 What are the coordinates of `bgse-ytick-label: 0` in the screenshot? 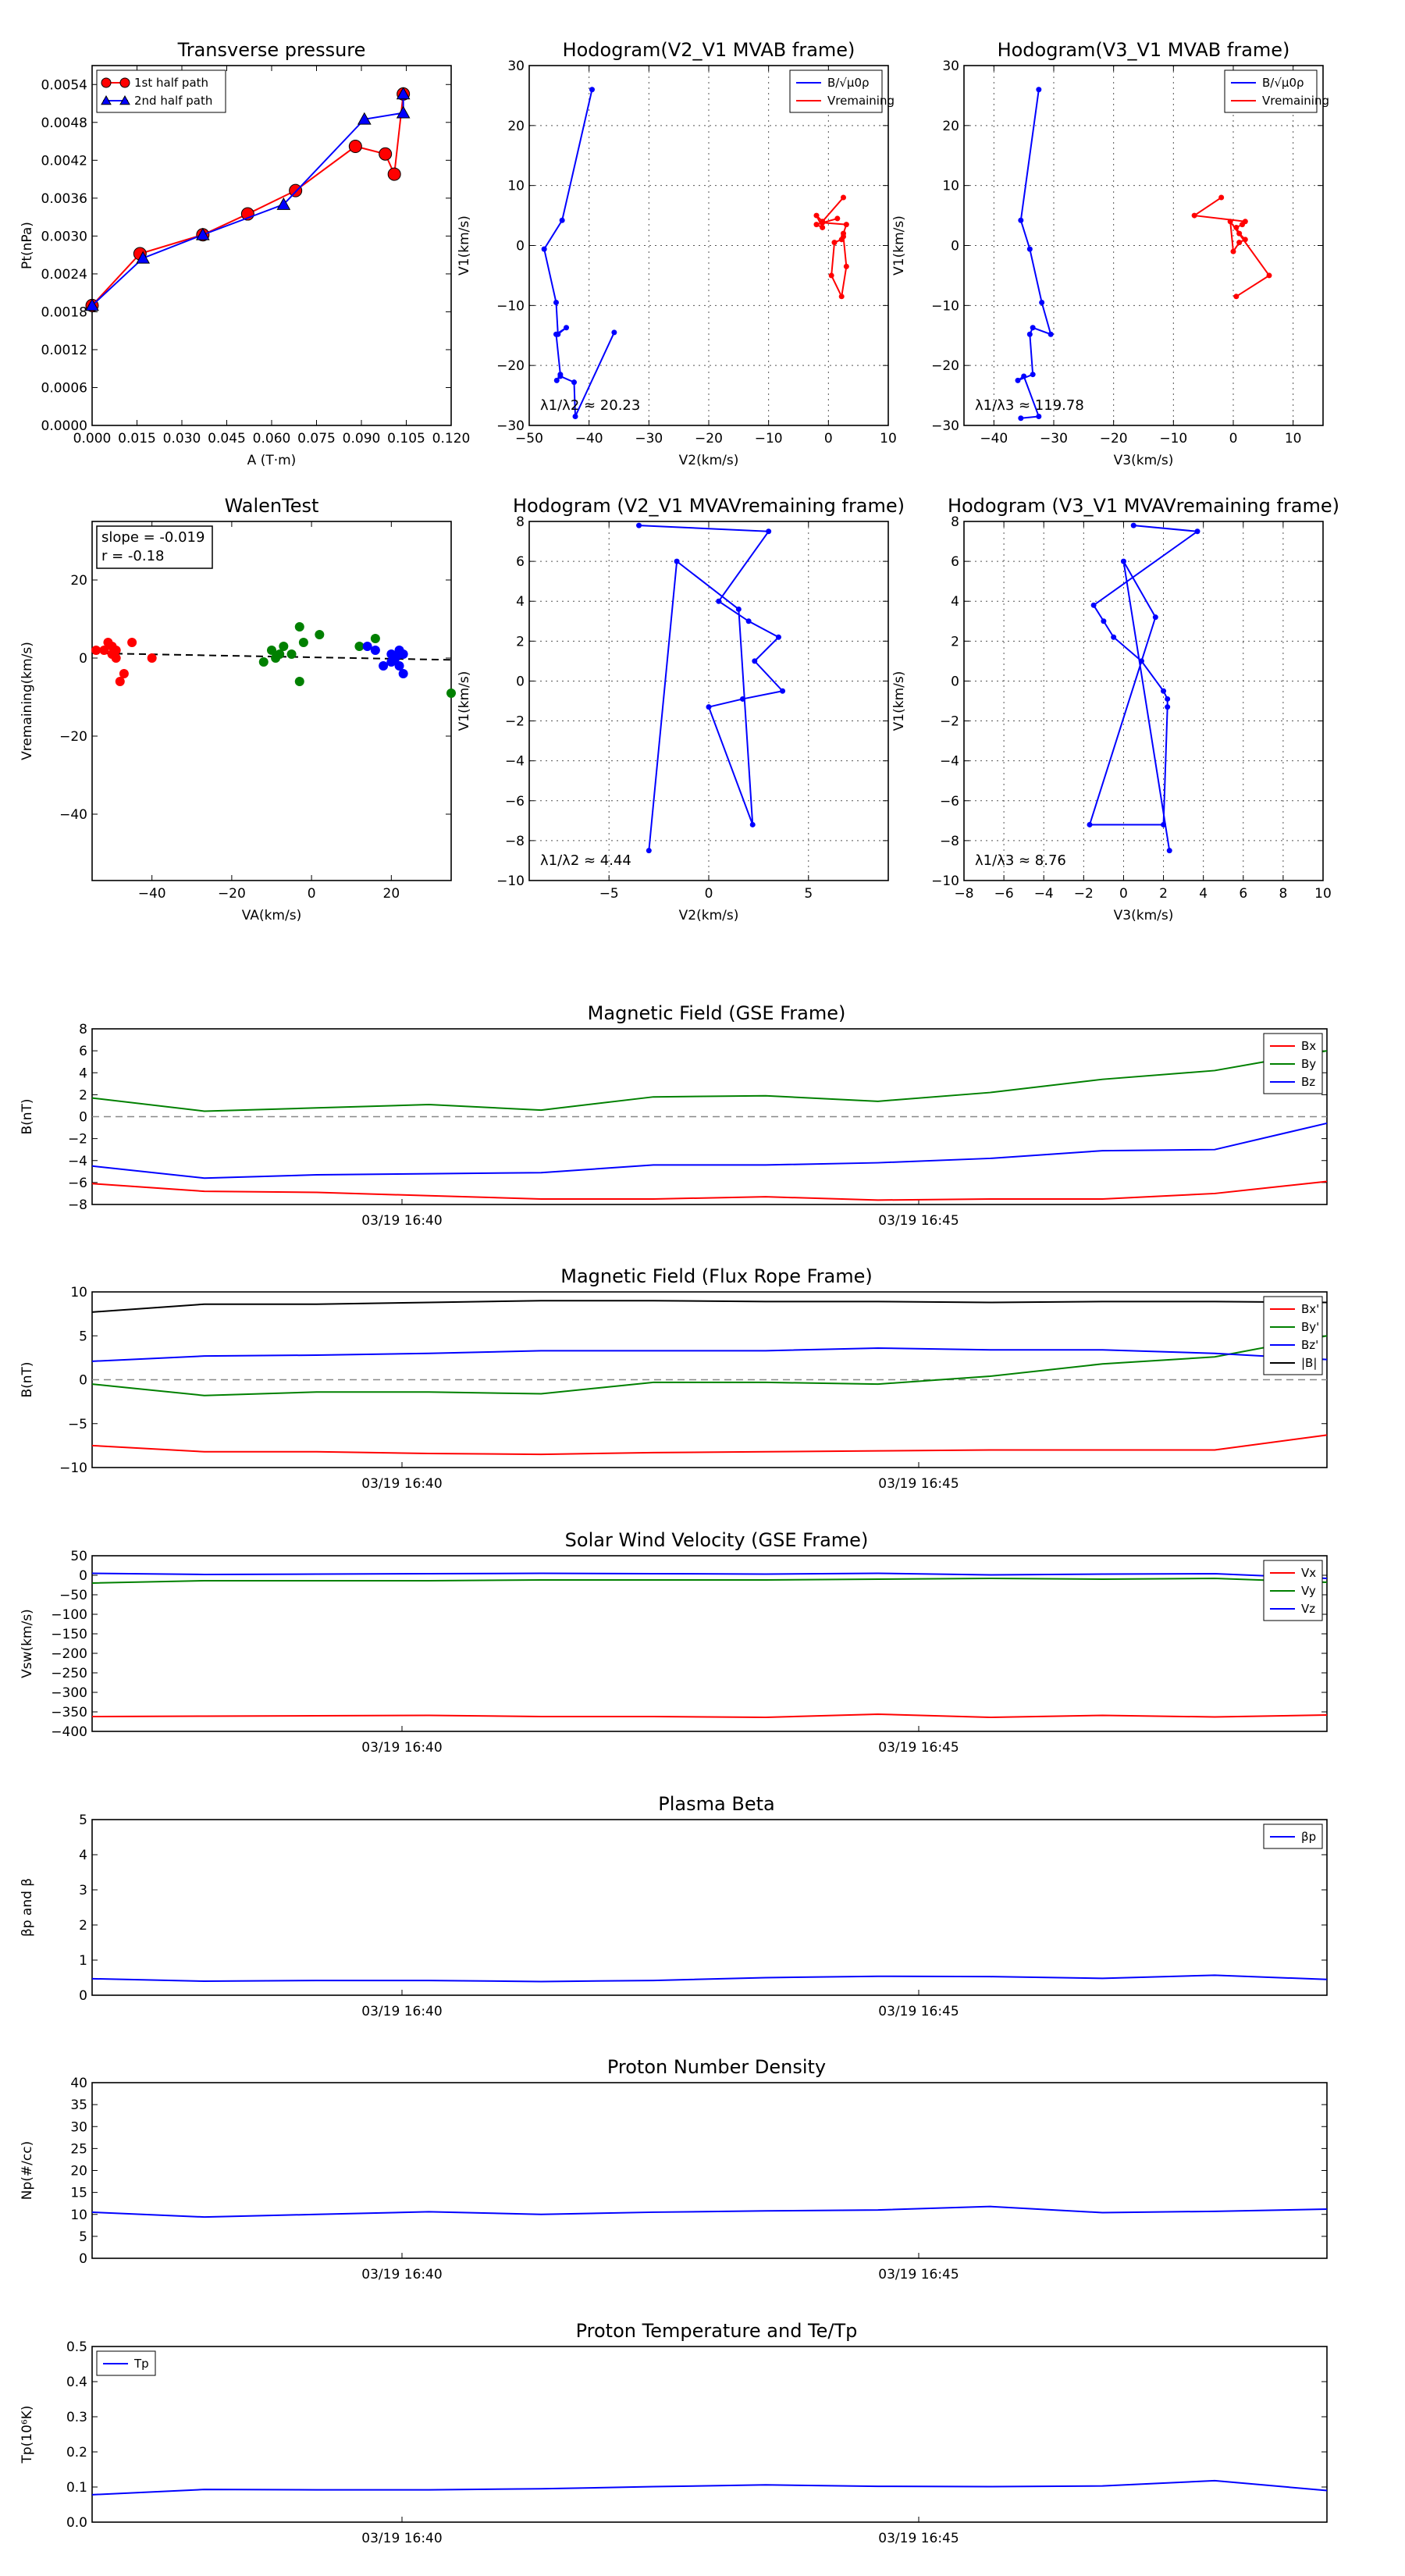 It's located at (83, 1118).